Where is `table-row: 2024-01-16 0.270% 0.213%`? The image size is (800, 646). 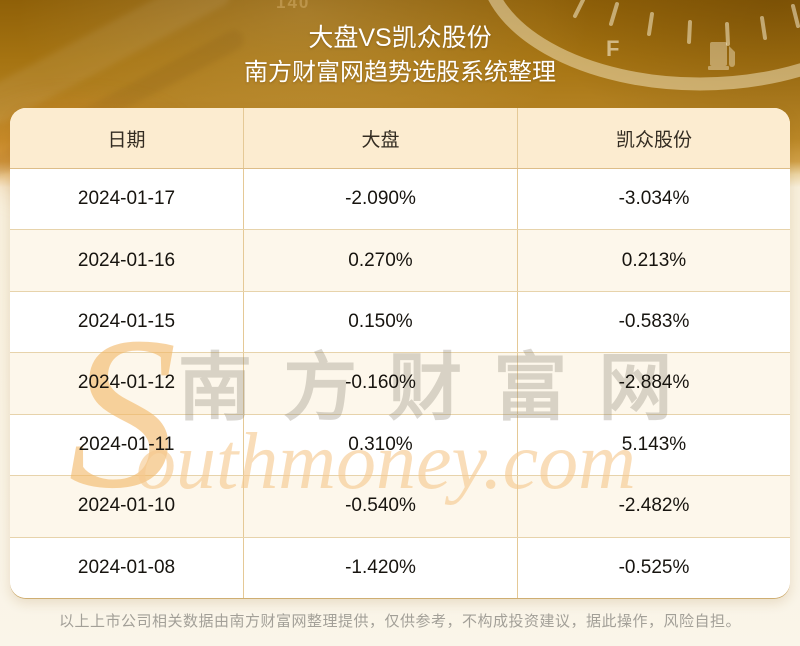
table-row: 2024-01-16 0.270% 0.213% is located at coordinates (400, 260).